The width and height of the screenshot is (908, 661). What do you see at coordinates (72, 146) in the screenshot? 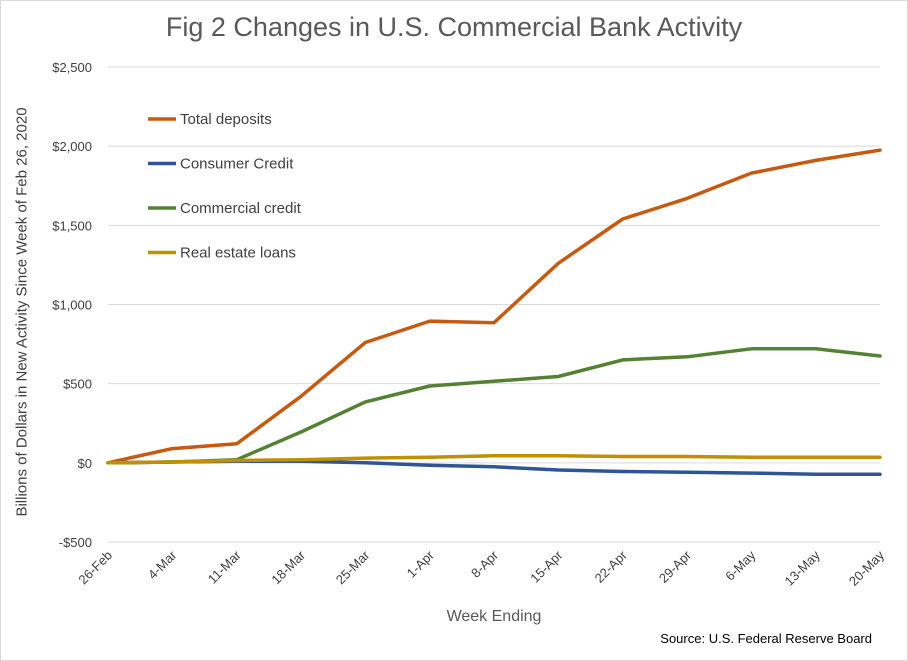
I see `y-tick-label: $2,000` at bounding box center [72, 146].